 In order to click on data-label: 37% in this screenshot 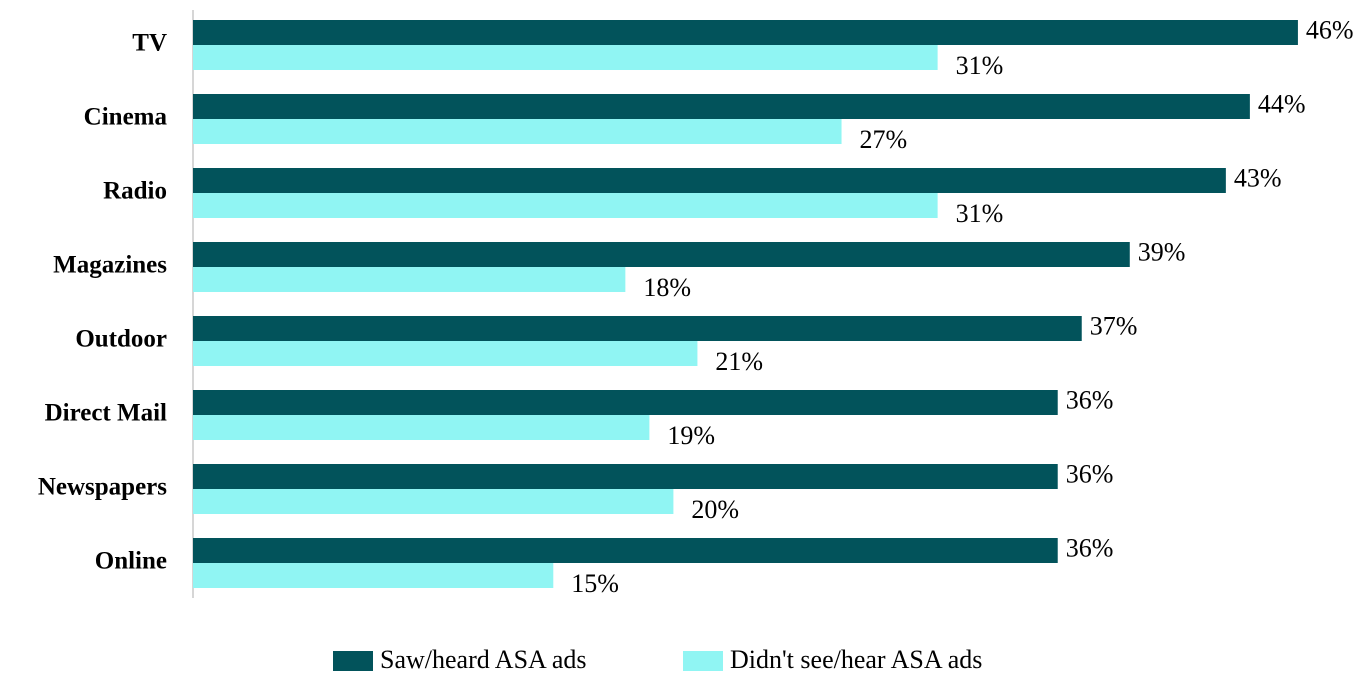, I will do `click(1114, 325)`.